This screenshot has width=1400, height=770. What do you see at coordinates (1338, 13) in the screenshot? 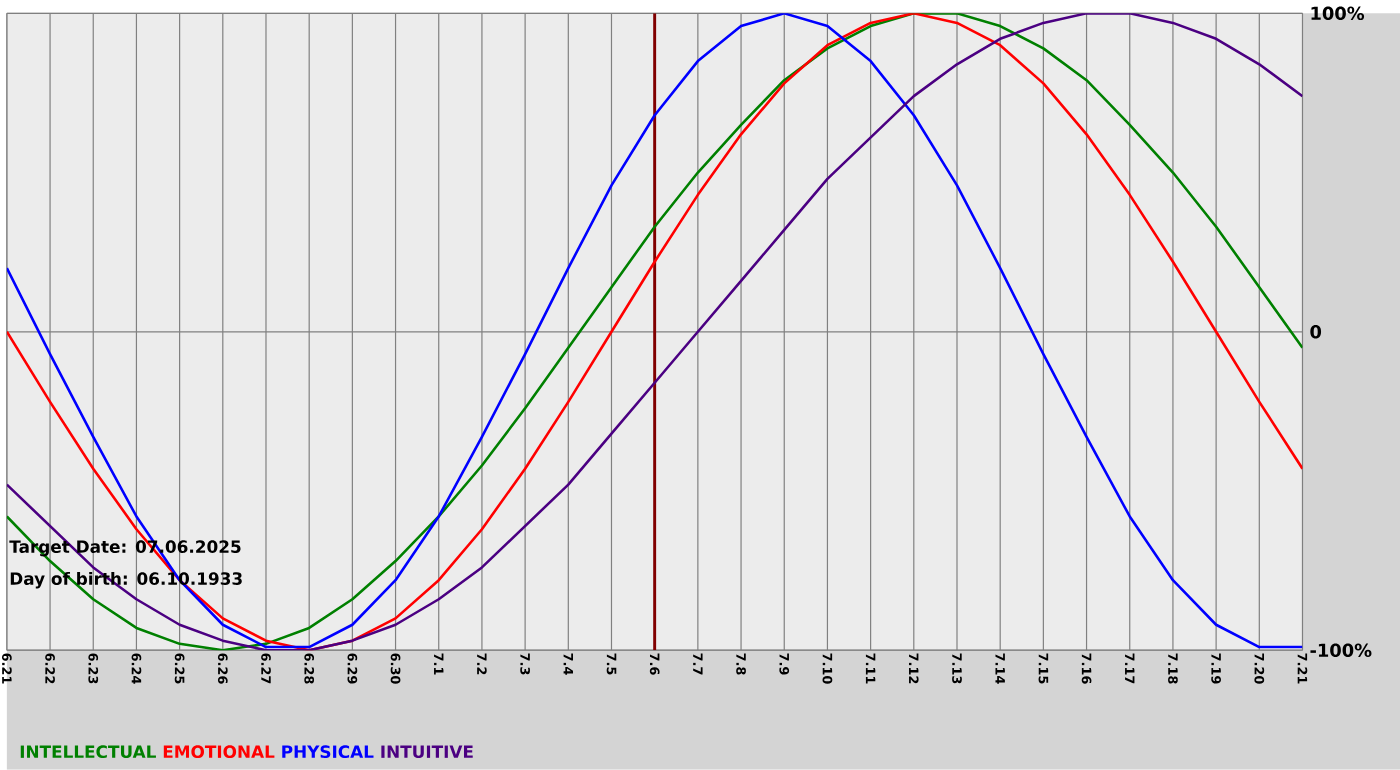
I see `y-tick-label: 100%` at bounding box center [1338, 13].